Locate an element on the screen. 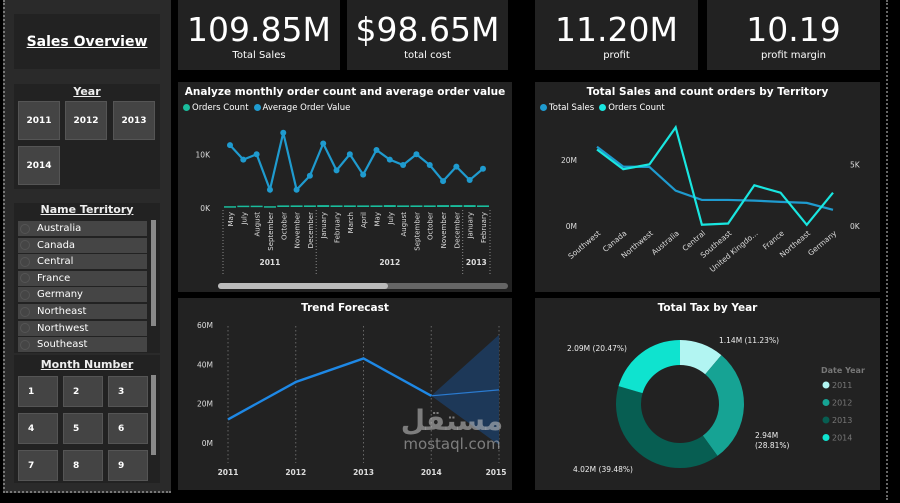 This screenshot has height=503, width=900. territory-scrollbar is located at coordinates (153, 273).